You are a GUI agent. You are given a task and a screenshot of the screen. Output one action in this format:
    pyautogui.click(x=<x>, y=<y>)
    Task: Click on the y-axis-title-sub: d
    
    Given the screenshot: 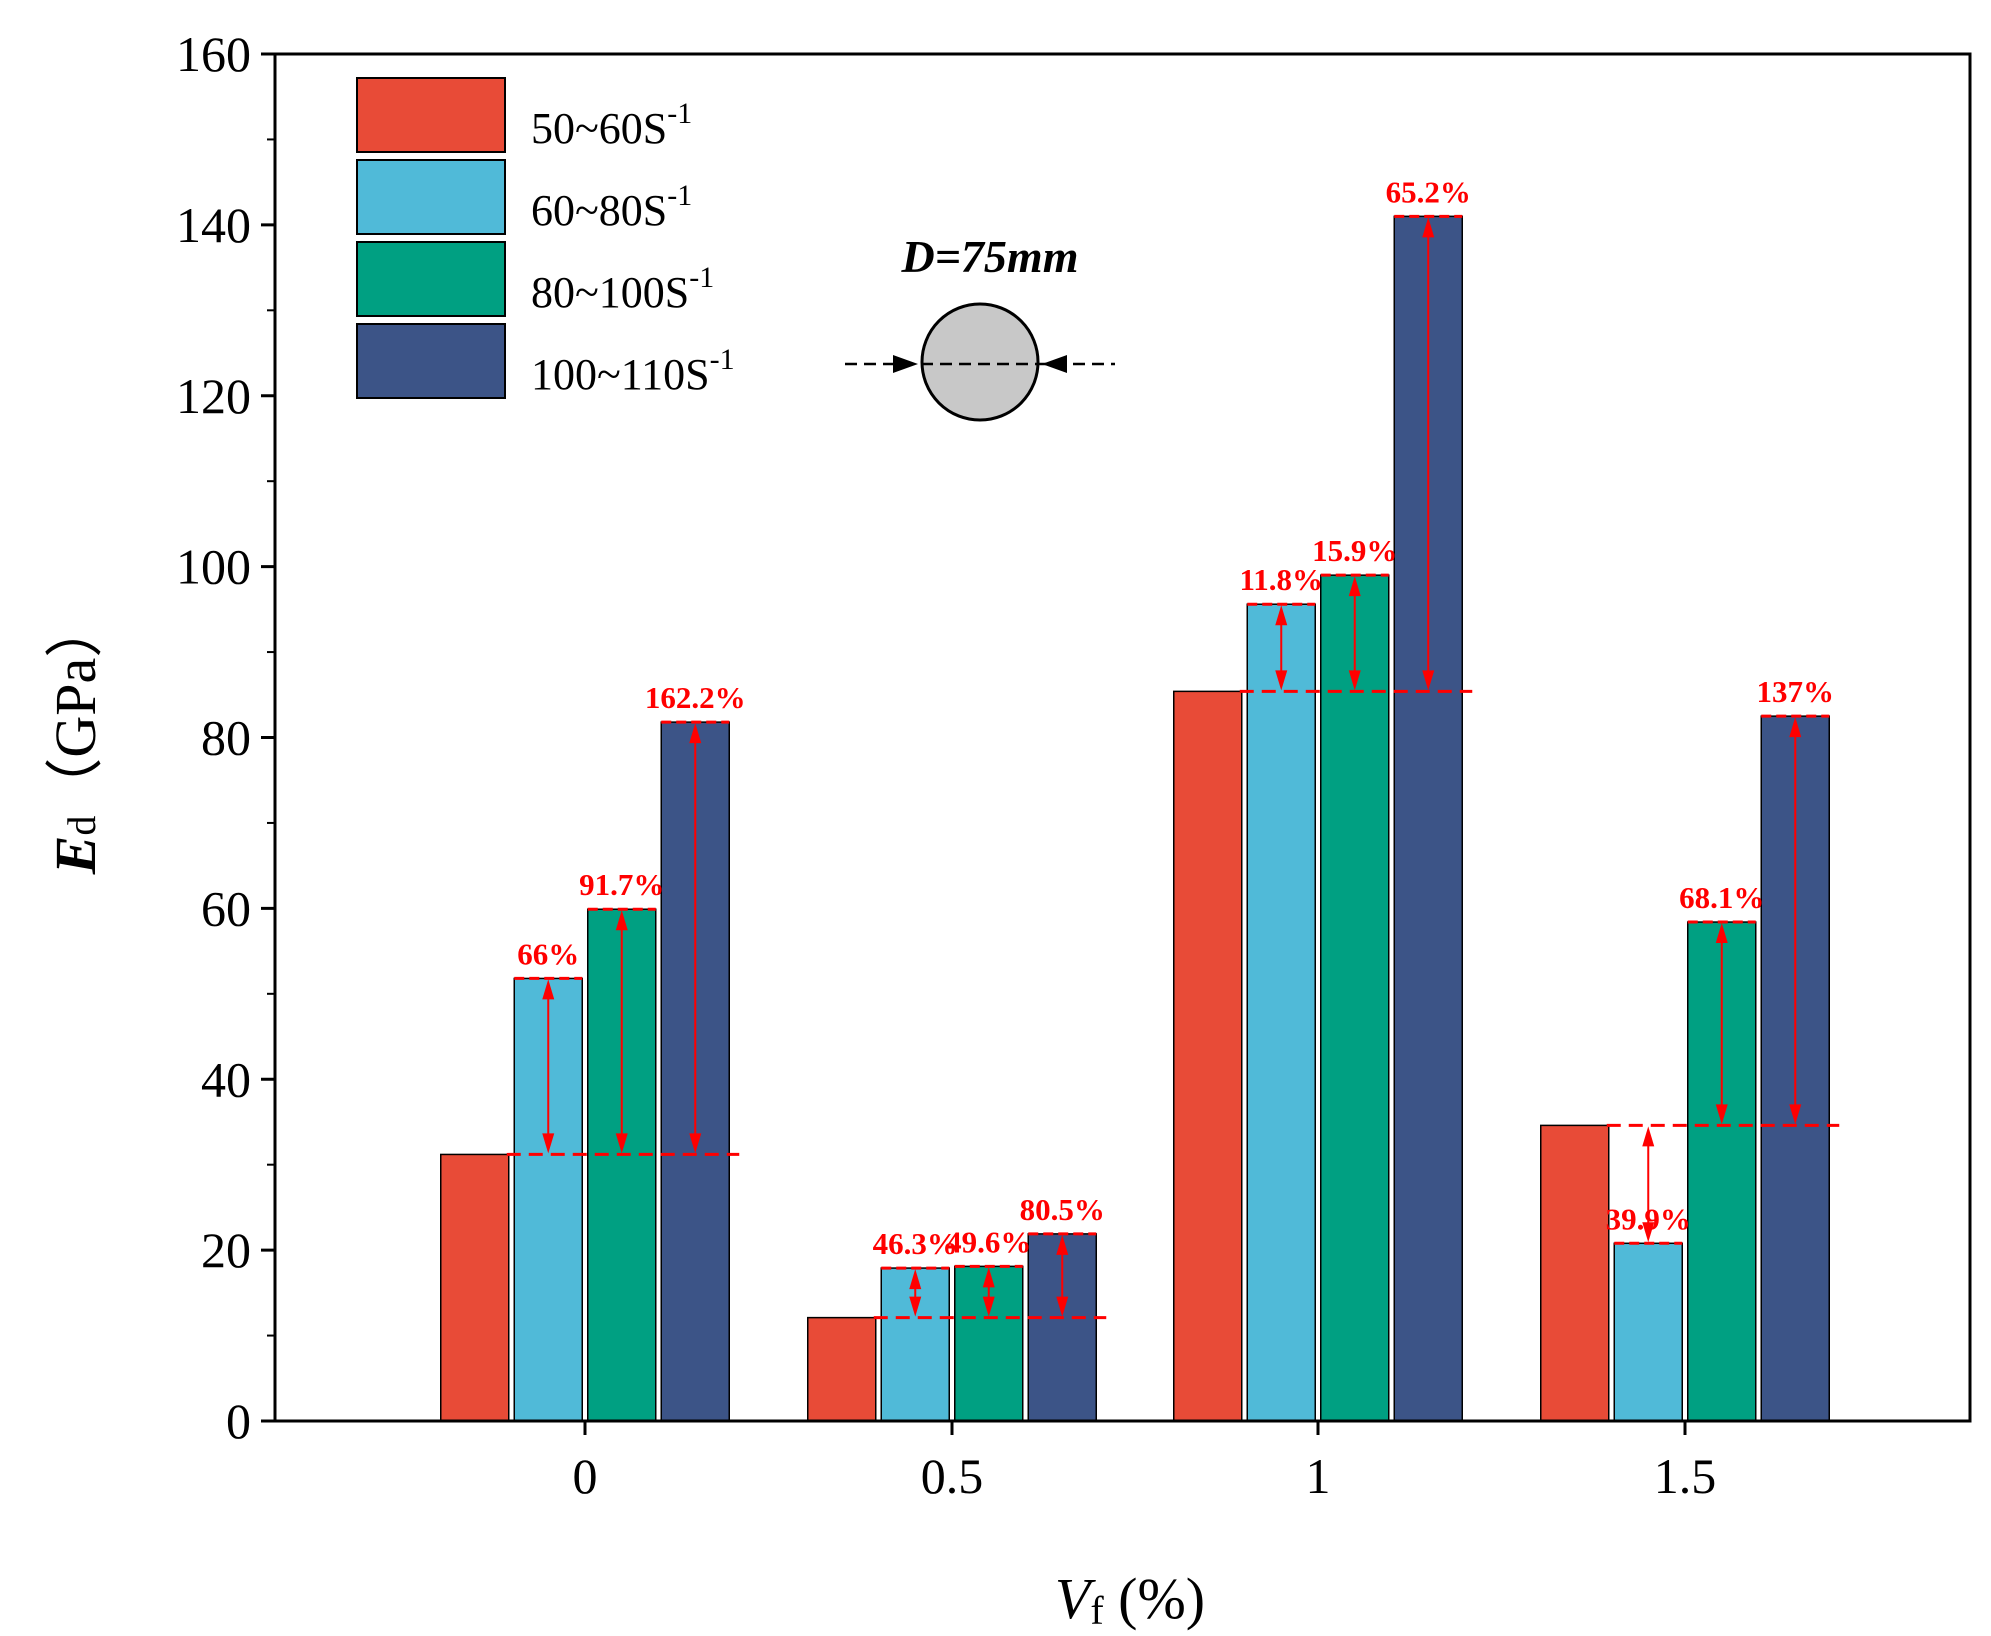 What is the action you would take?
    pyautogui.click(x=81, y=826)
    